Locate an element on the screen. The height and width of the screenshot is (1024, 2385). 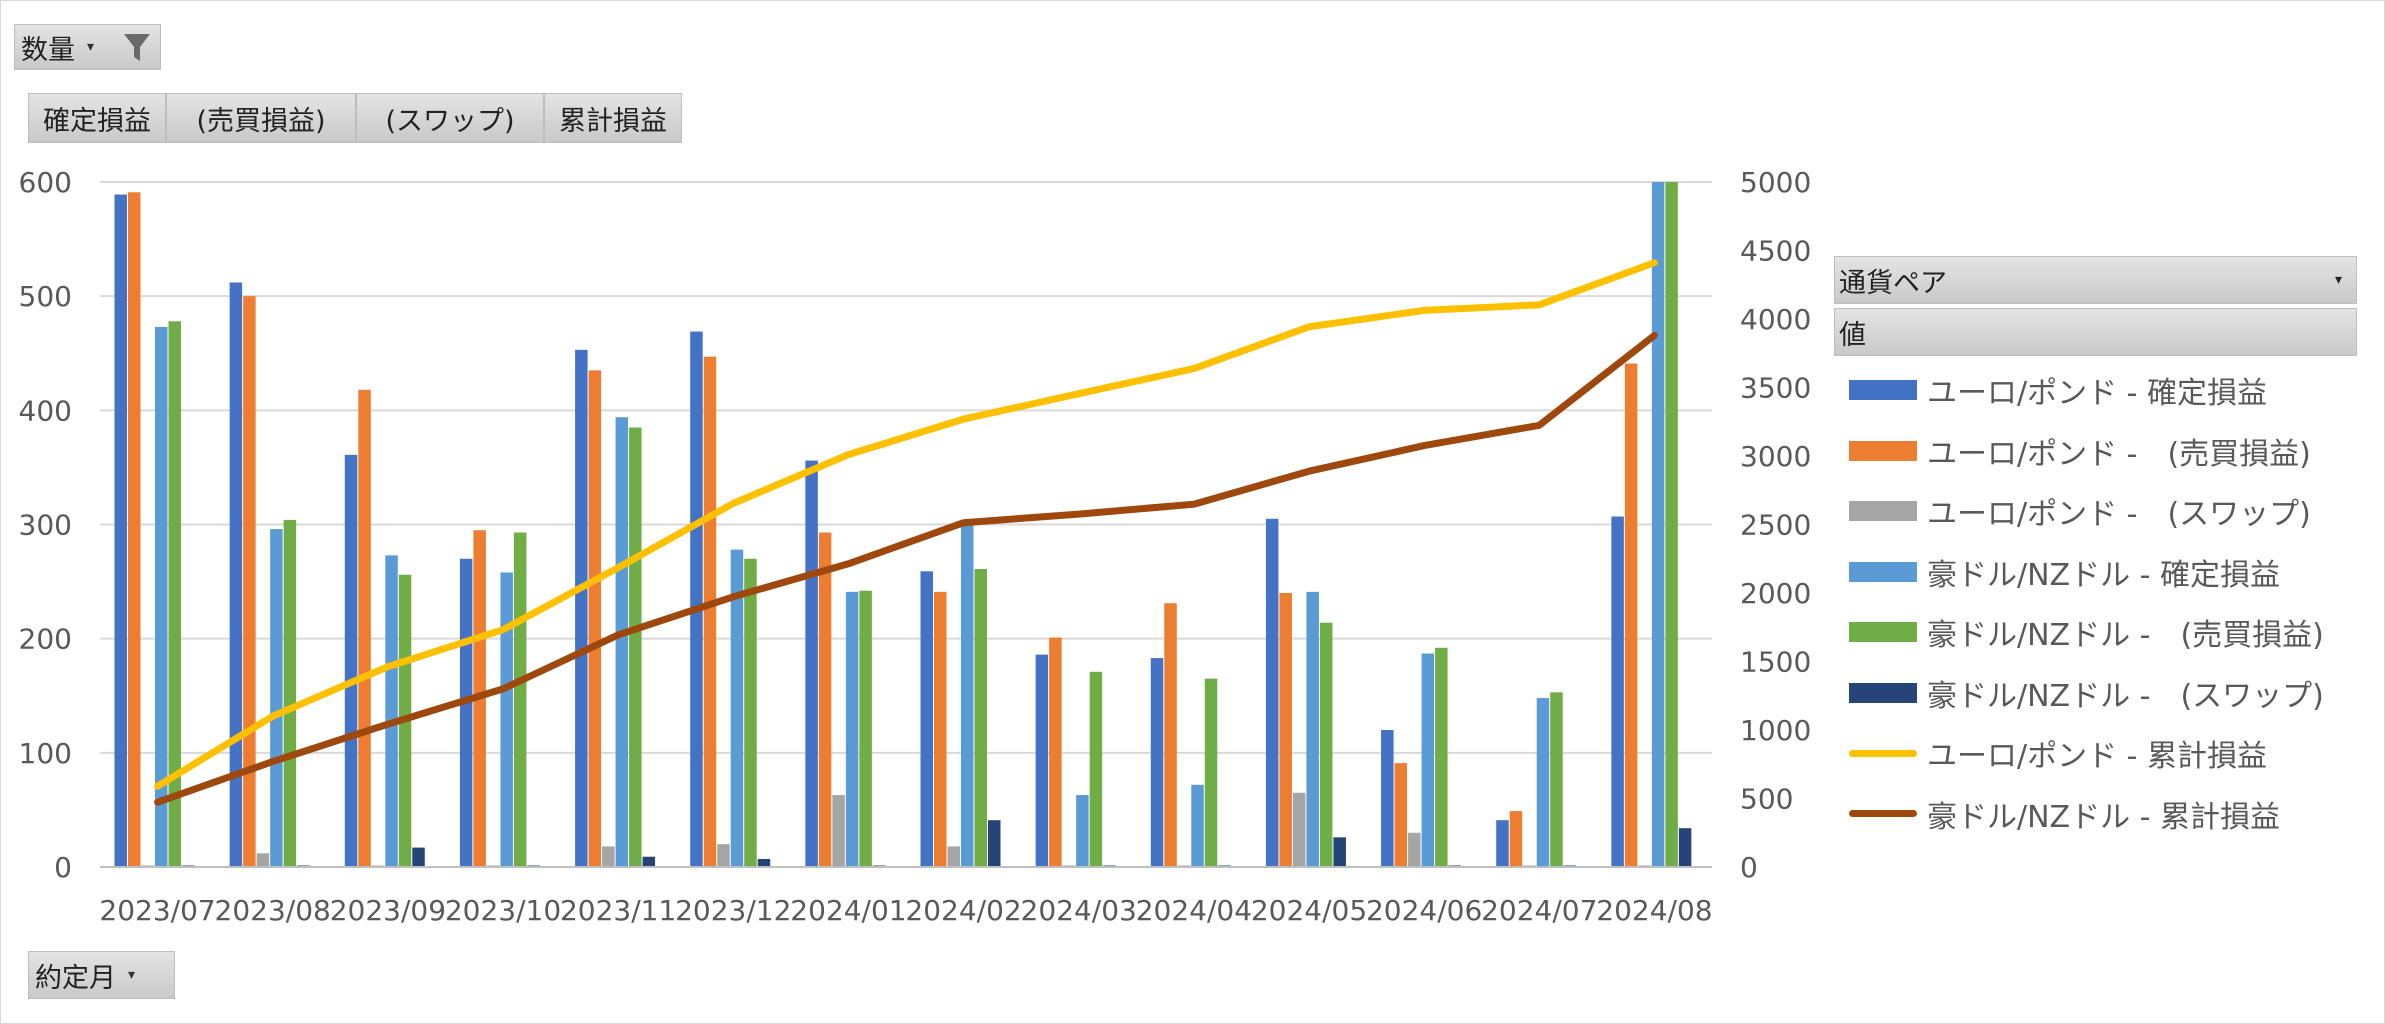
y-right-tick-label: 4000 is located at coordinates (1775, 319).